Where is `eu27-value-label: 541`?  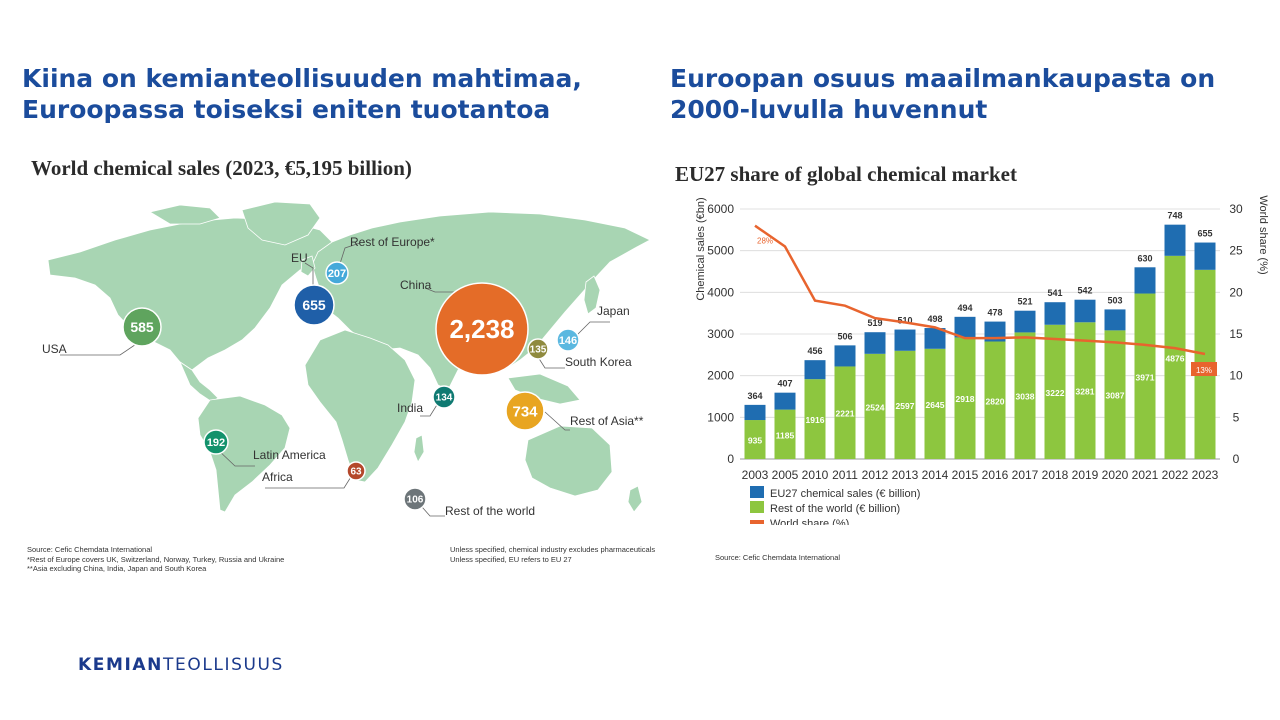 eu27-value-label: 541 is located at coordinates (1054, 293).